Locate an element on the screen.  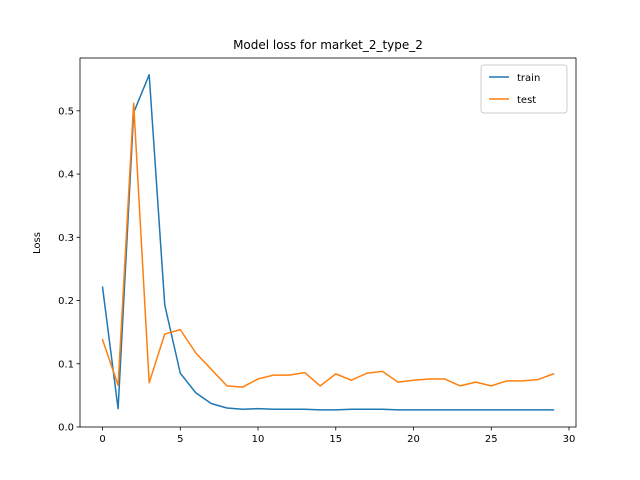
y-tick-label: 0.0 is located at coordinates (66, 428).